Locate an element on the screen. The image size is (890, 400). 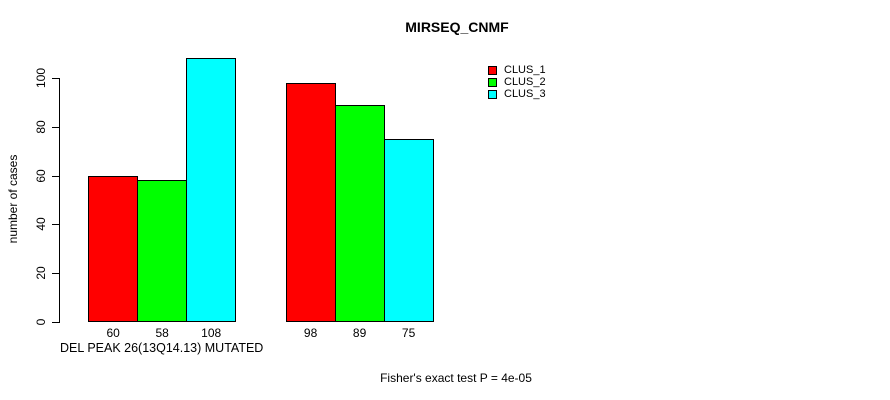
bar-clus_2-group1 is located at coordinates (162, 251).